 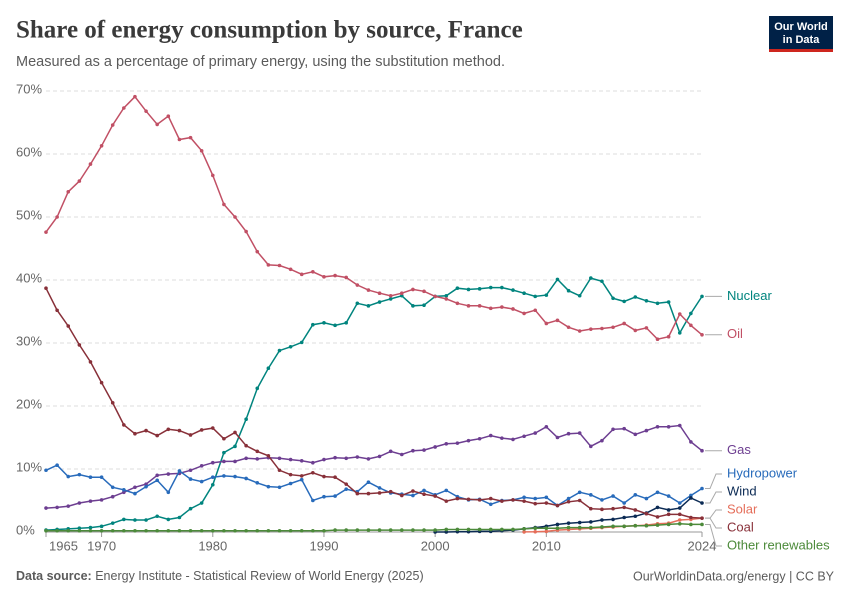 I want to click on logo-box, so click(x=801, y=33).